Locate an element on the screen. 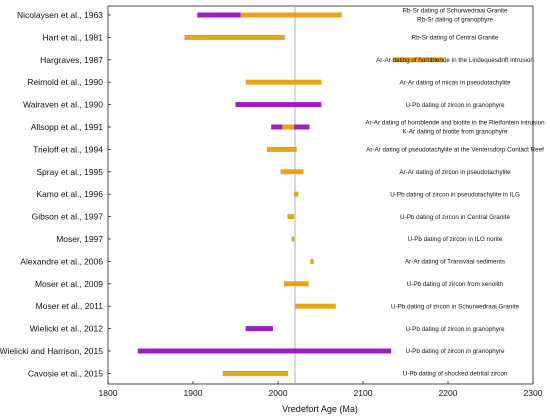 The height and width of the screenshot is (418, 550). x-tick-label: 2000 is located at coordinates (278, 393).